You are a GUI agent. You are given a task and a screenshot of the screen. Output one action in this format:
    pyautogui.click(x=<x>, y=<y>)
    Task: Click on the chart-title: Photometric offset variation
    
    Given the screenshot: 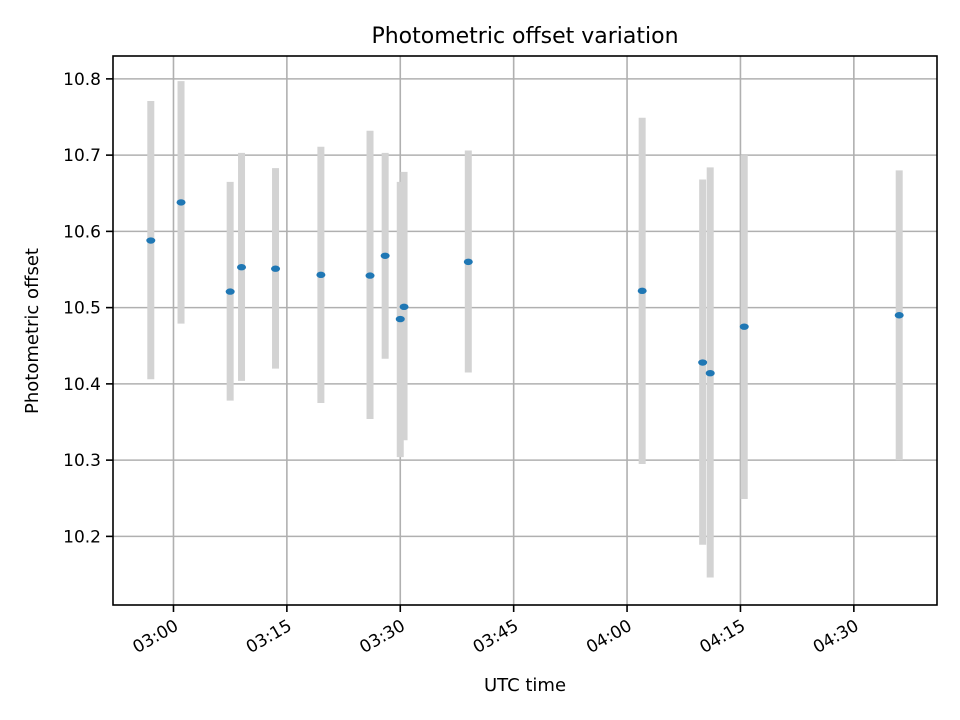 What is the action you would take?
    pyautogui.click(x=524, y=36)
    